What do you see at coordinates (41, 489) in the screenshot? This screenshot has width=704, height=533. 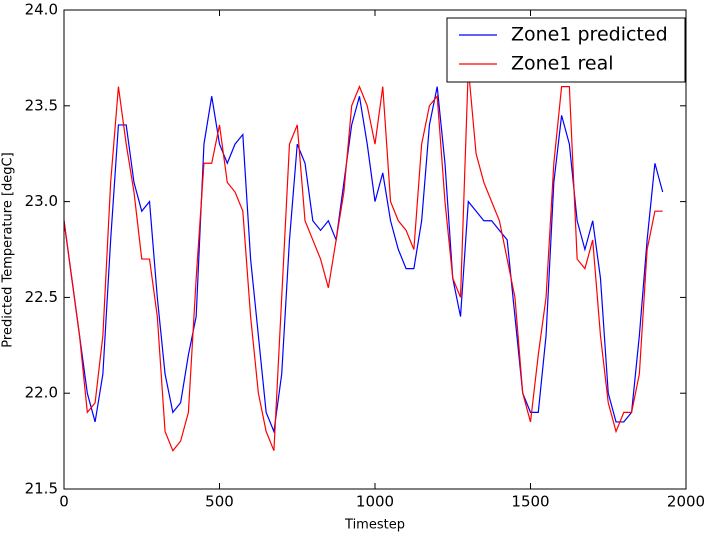 I see `y-tick-label: 21.5` at bounding box center [41, 489].